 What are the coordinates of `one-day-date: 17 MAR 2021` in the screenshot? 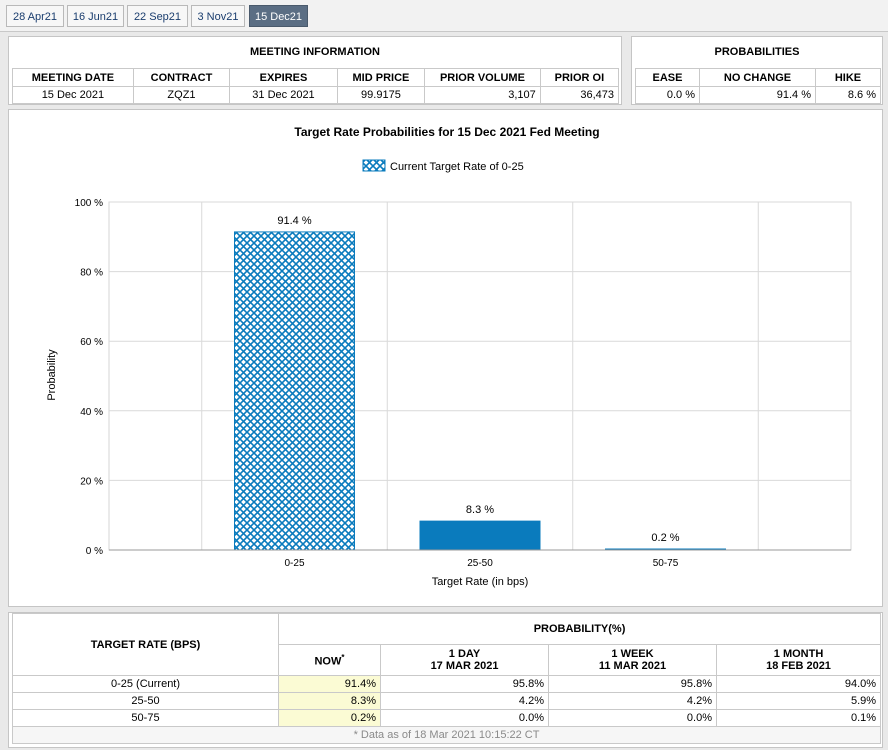 It's located at (464, 666).